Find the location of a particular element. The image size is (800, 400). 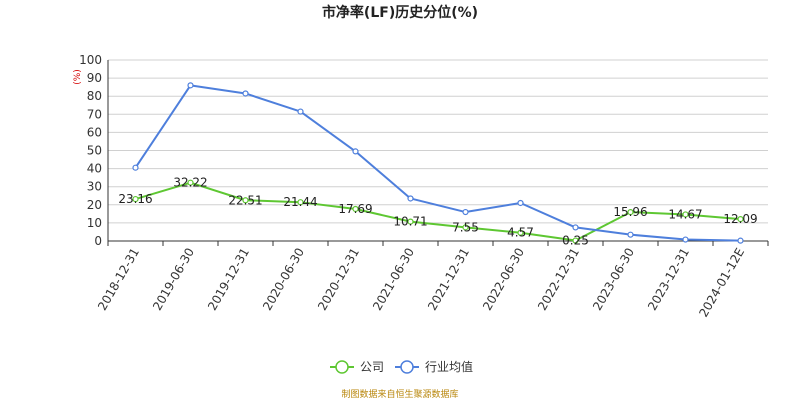

y-axis-ticks: 0 10 20 30 40 50 60 70 80 90 100 is located at coordinates (90, 150).